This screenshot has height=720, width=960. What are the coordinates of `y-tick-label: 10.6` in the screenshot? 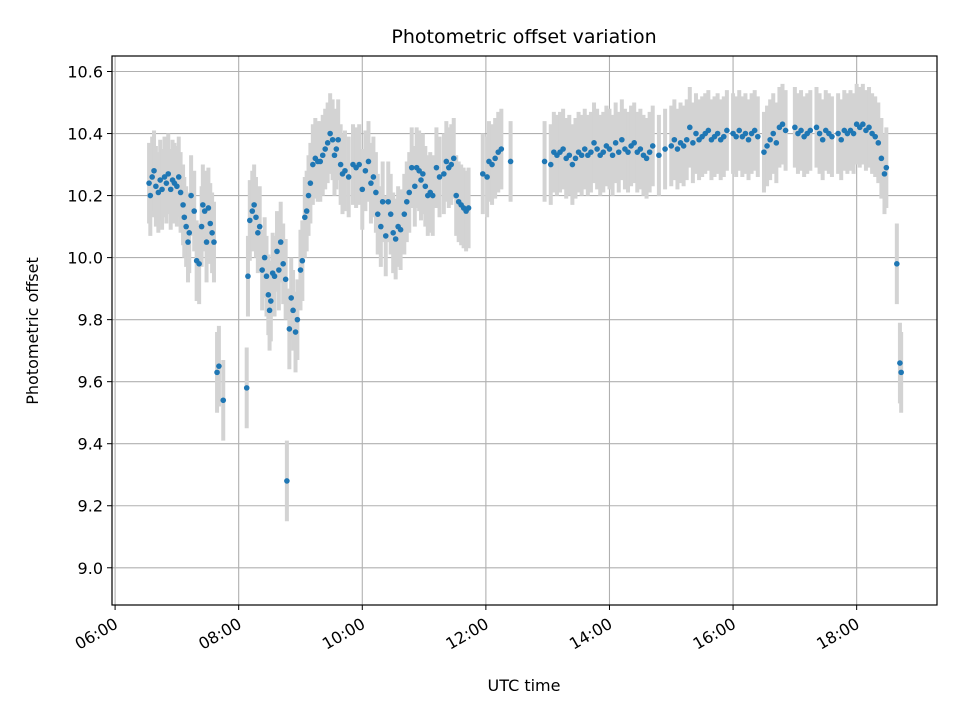 It's located at (85, 72).